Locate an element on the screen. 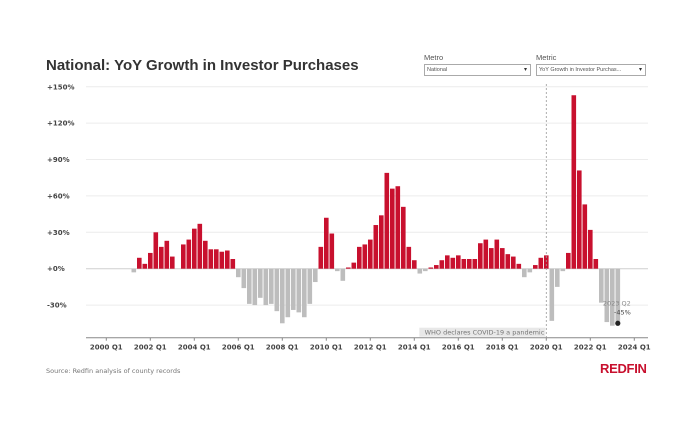 The image size is (700, 448). x-tick-label: 2022 Q1 is located at coordinates (590, 348).